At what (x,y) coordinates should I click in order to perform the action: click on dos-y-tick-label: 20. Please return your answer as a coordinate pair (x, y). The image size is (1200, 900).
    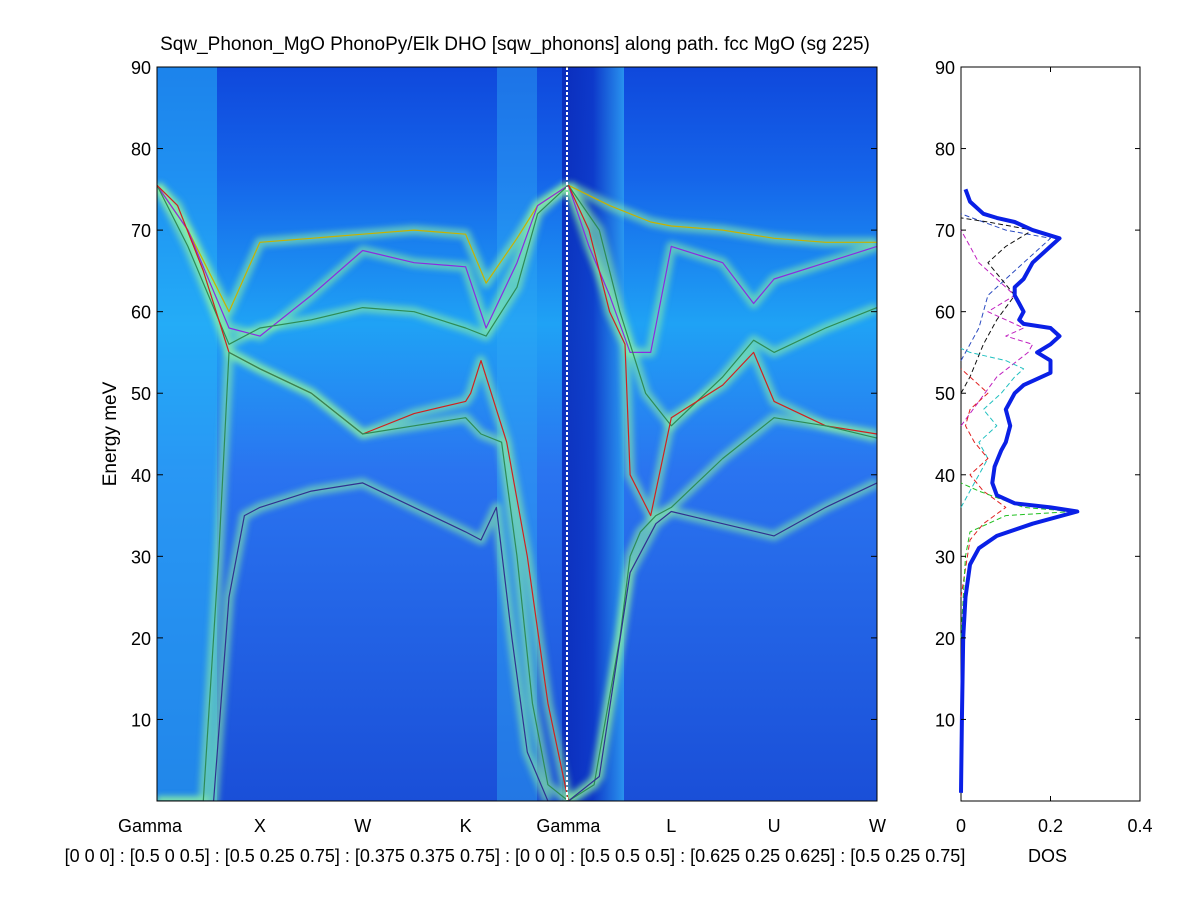
    Looking at the image, I should click on (945, 639).